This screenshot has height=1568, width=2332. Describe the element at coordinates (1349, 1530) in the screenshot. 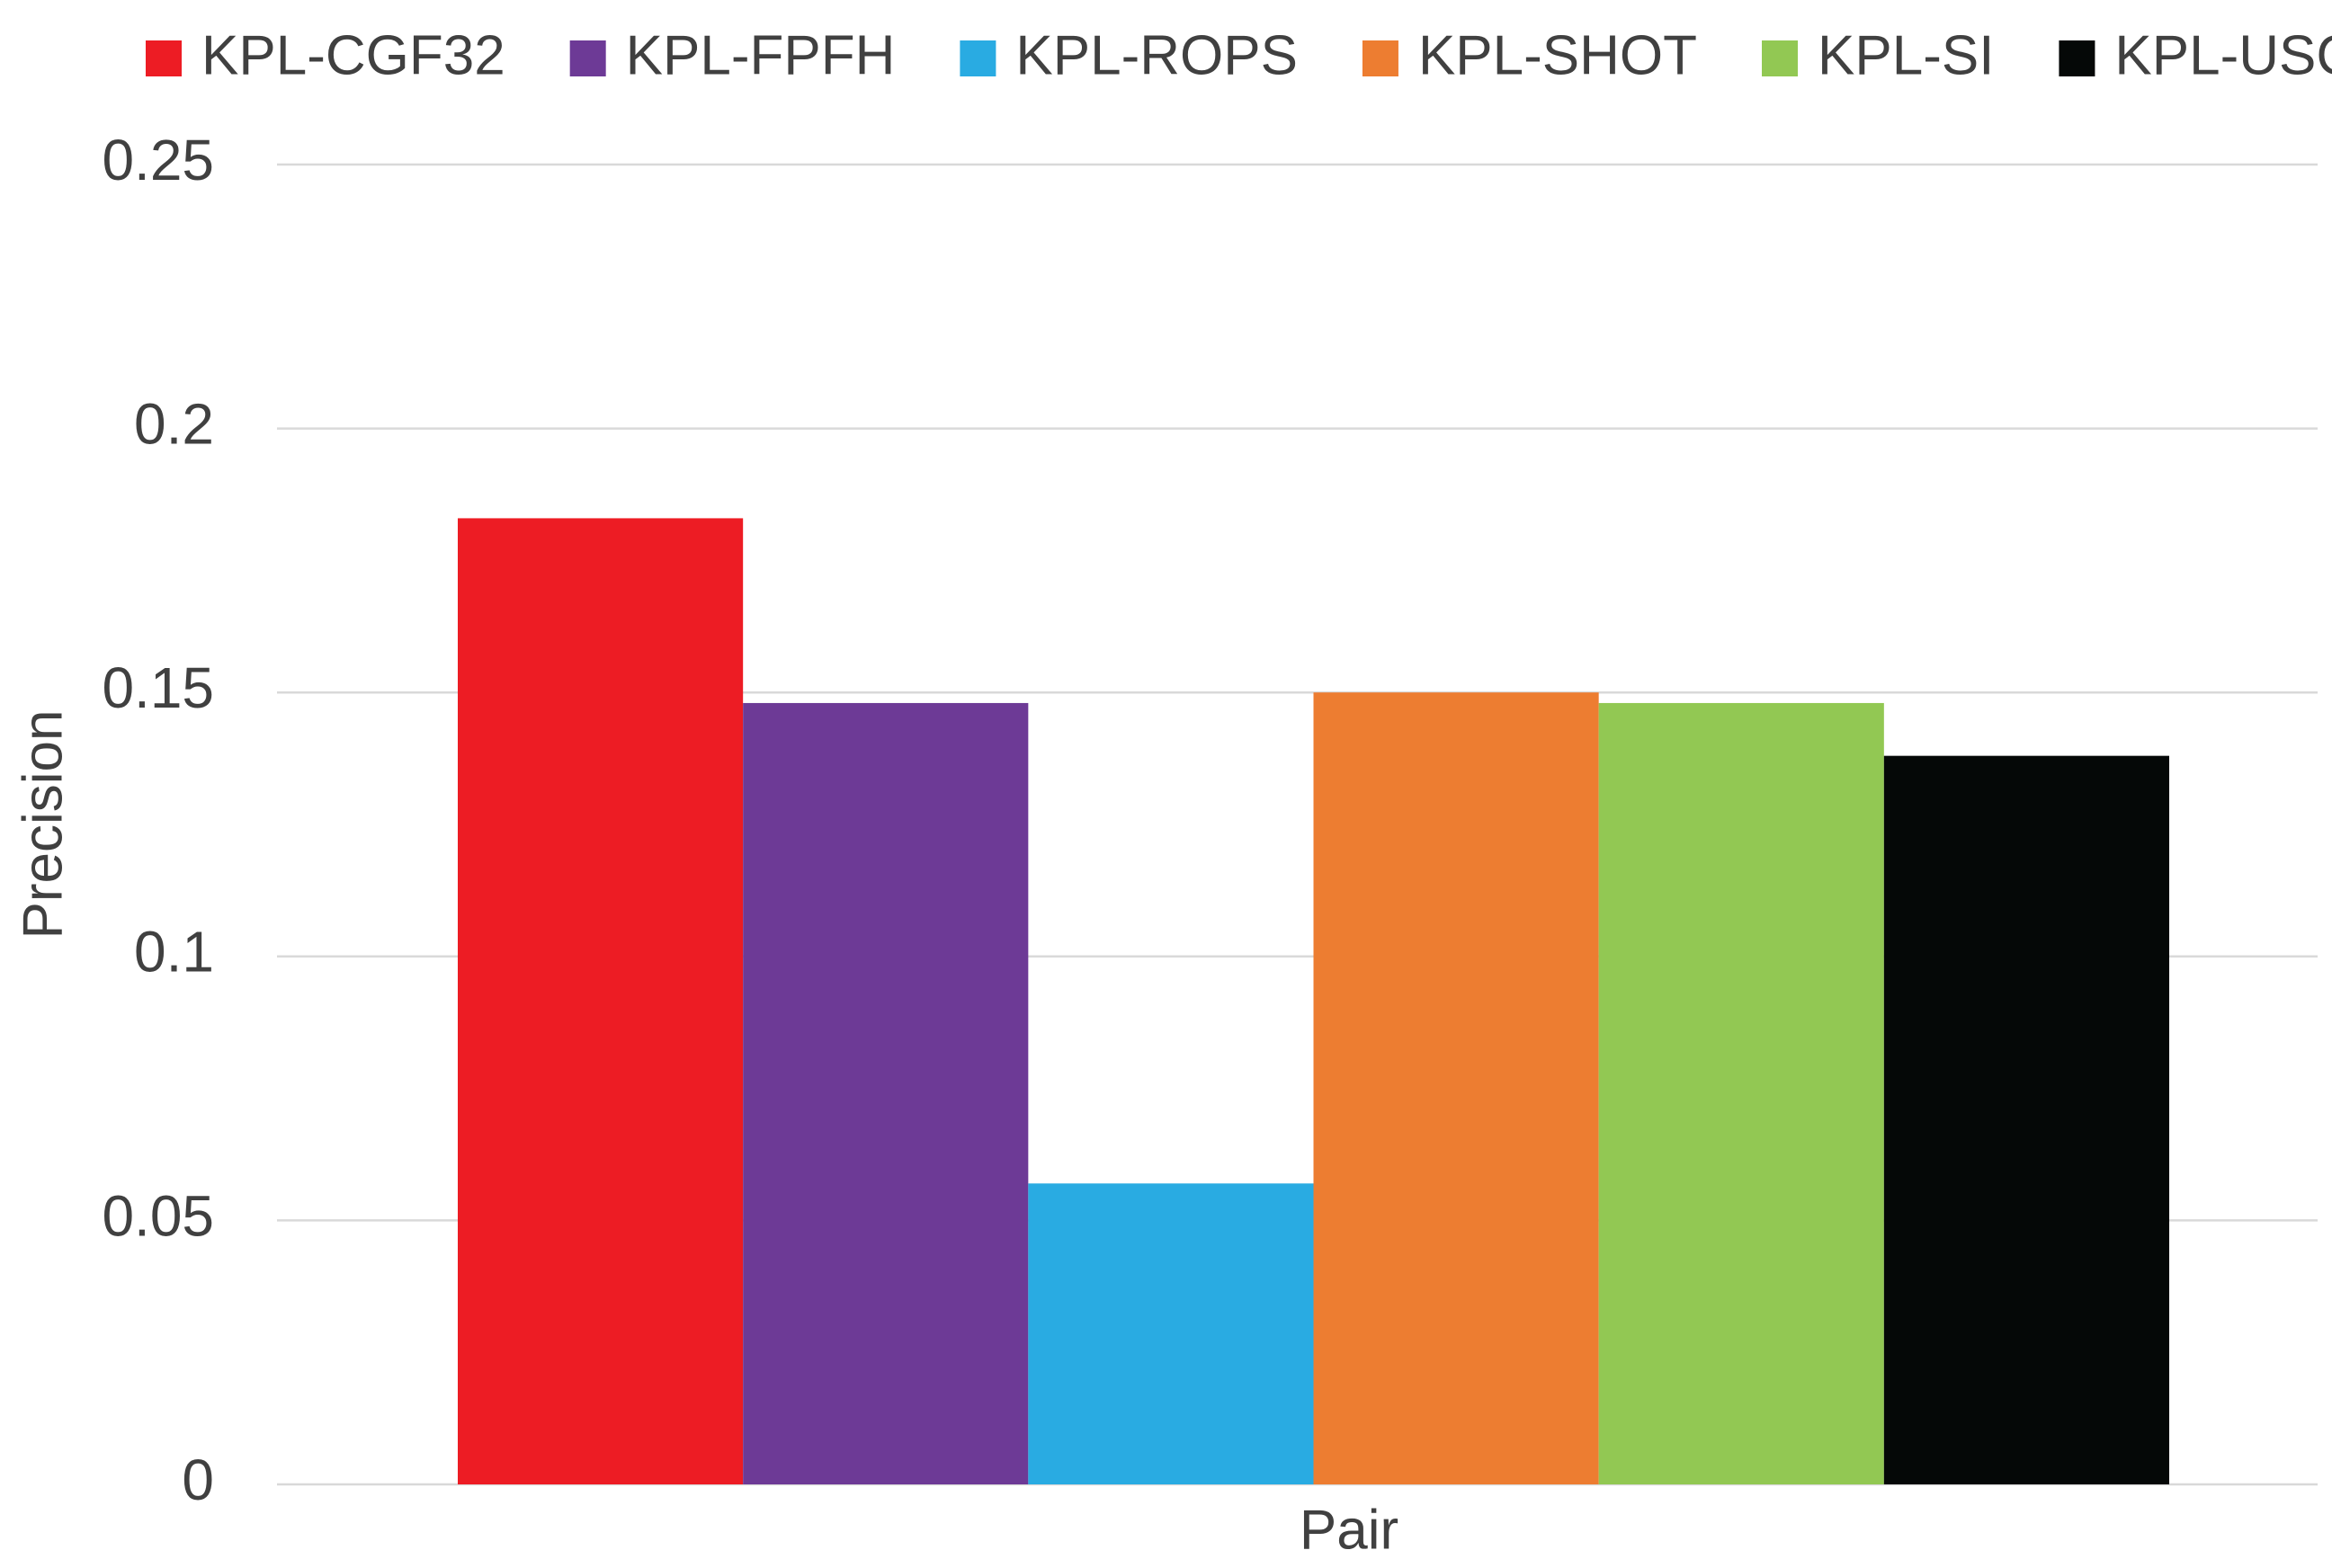

I see `x-axis-title: Pair` at that location.